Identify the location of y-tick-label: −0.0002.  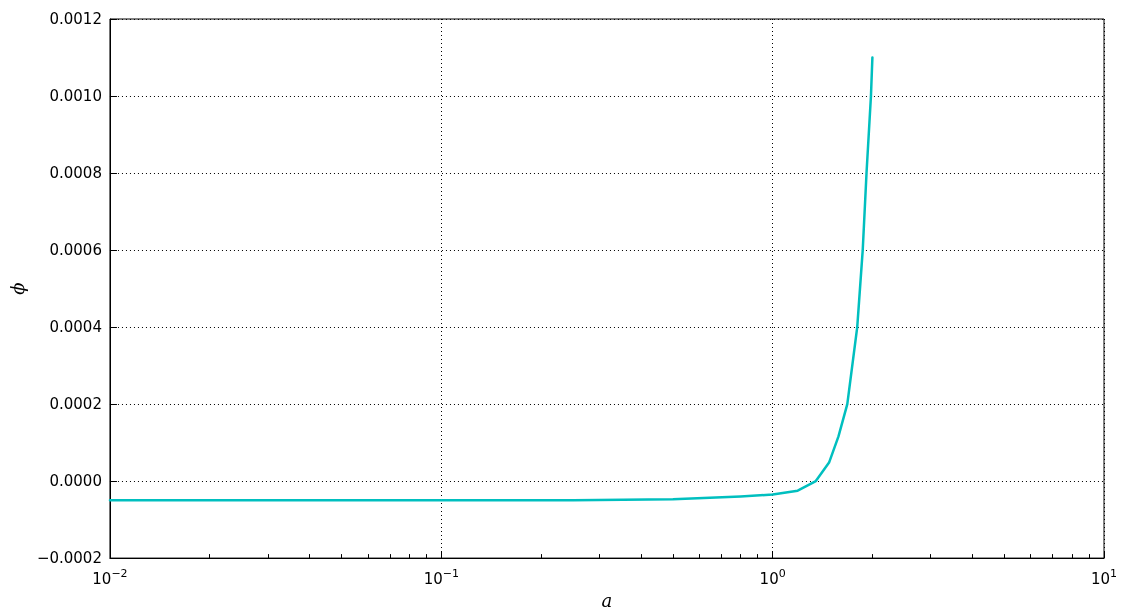
(69, 558).